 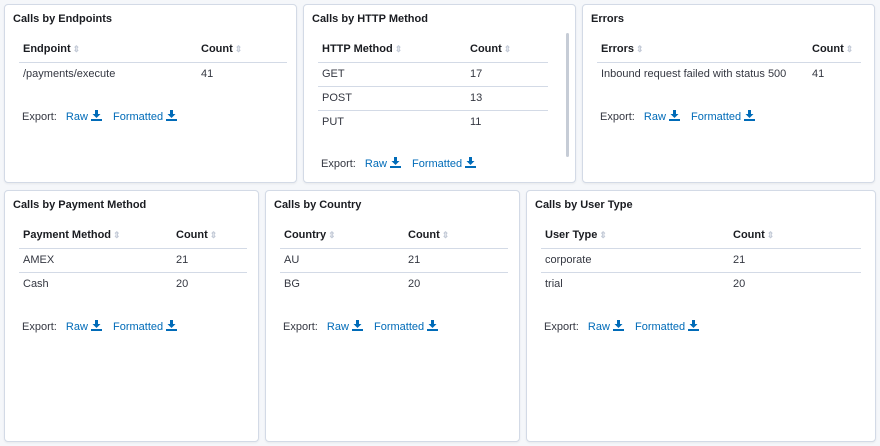 What do you see at coordinates (507, 74) in the screenshot?
I see `cell-count: 17` at bounding box center [507, 74].